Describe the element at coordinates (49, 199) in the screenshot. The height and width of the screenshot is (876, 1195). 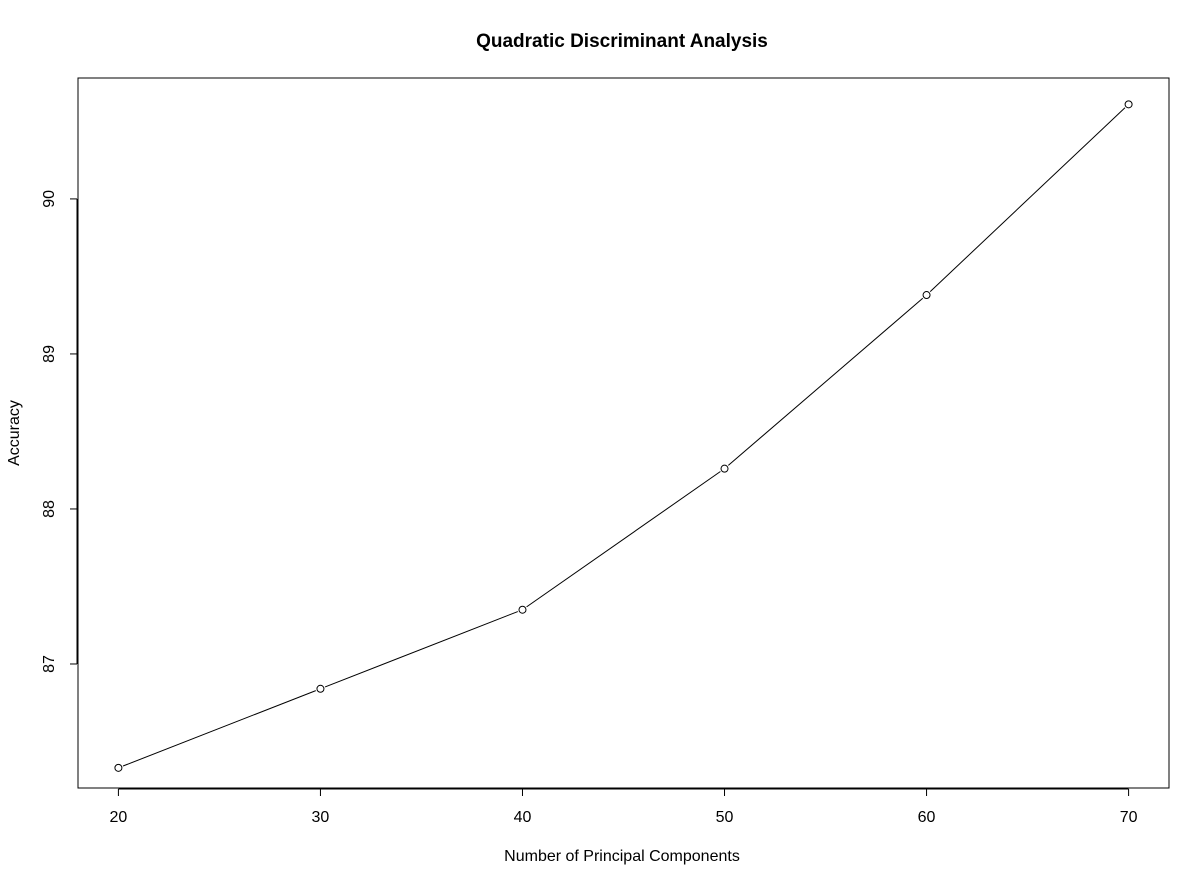
I see `y-tick-label: 90` at that location.